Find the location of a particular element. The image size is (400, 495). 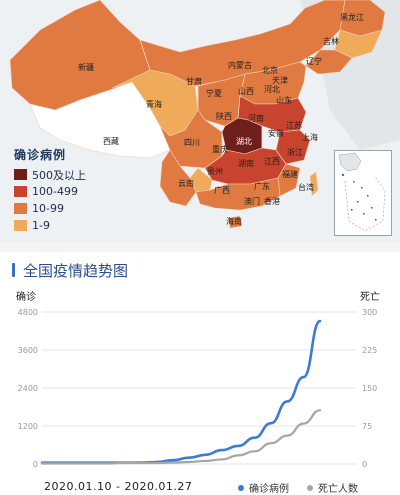

label-xinjiang: 新疆 is located at coordinates (86, 67).